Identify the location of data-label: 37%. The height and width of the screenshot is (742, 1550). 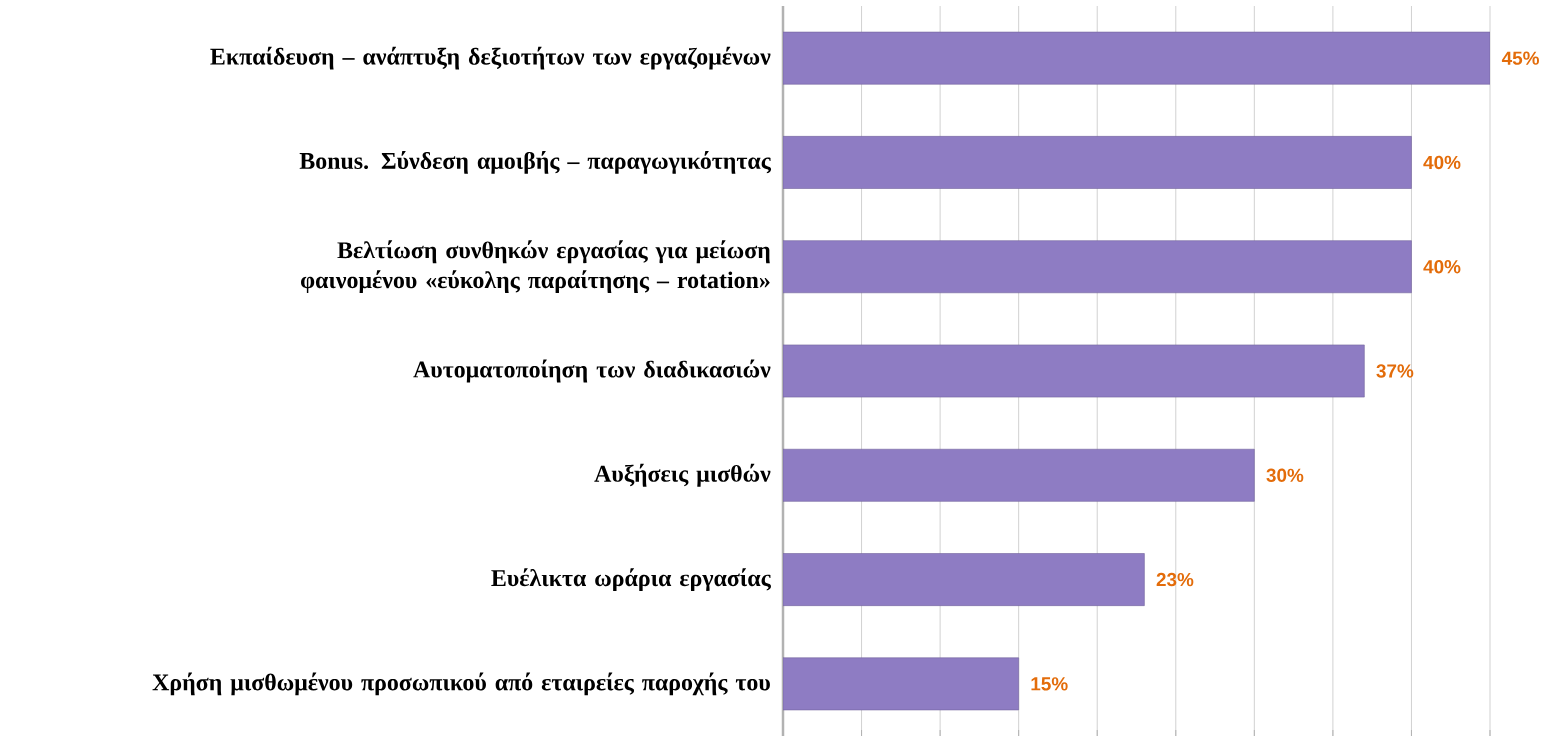
(1395, 371).